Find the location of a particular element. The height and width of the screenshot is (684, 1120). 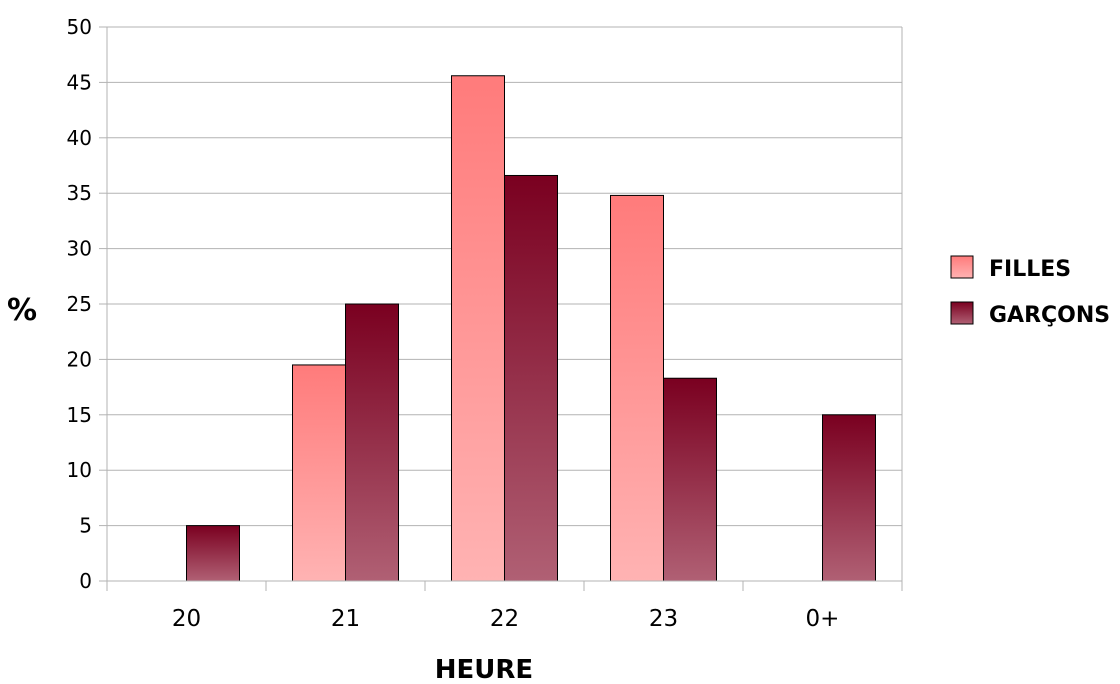

y-tick-label: 25 is located at coordinates (79, 304).